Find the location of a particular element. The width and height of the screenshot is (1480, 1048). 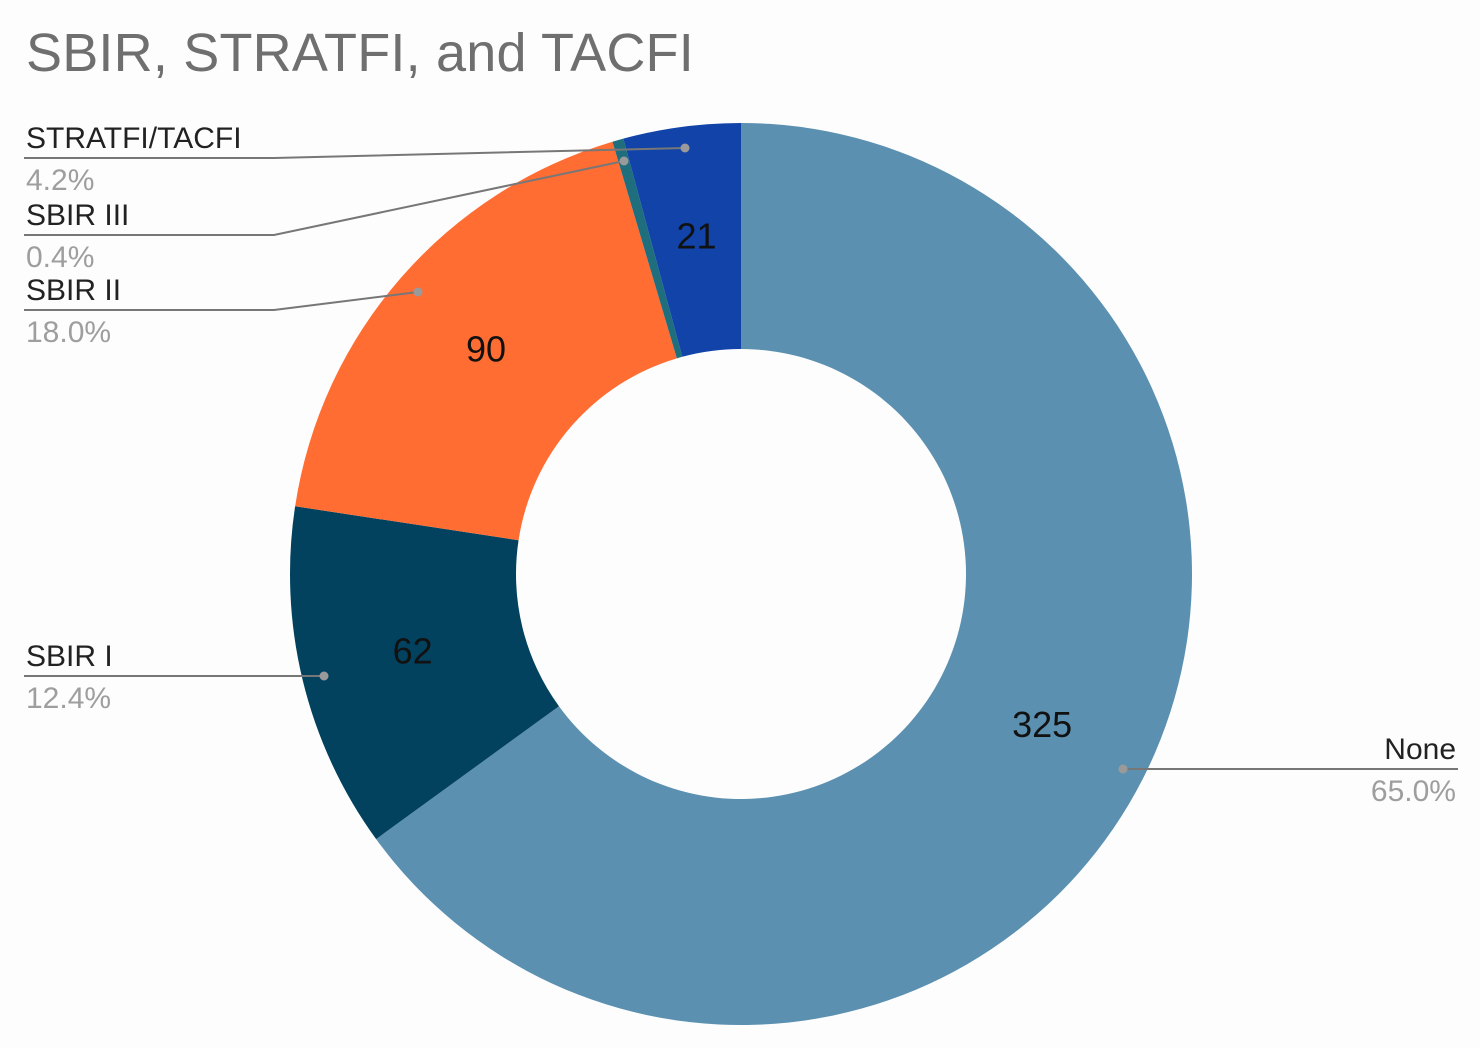

value-label-none: 325 is located at coordinates (1042, 724).